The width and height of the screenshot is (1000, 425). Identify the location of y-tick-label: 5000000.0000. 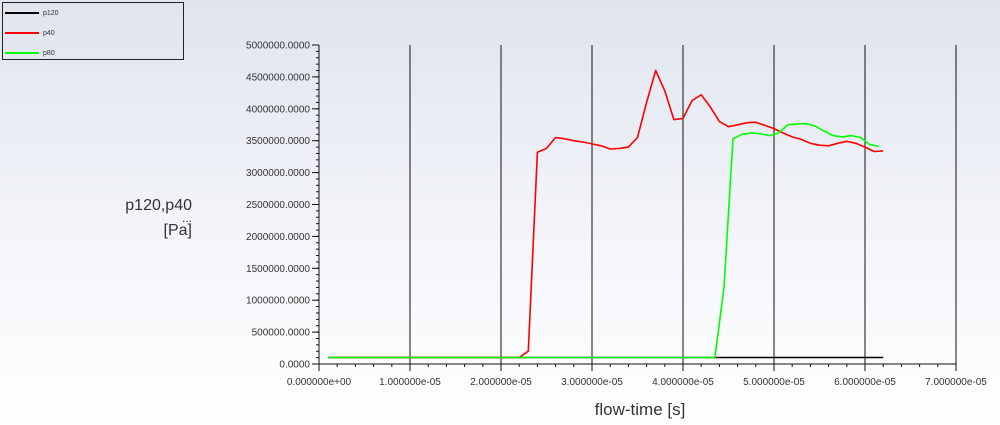
(278, 46).